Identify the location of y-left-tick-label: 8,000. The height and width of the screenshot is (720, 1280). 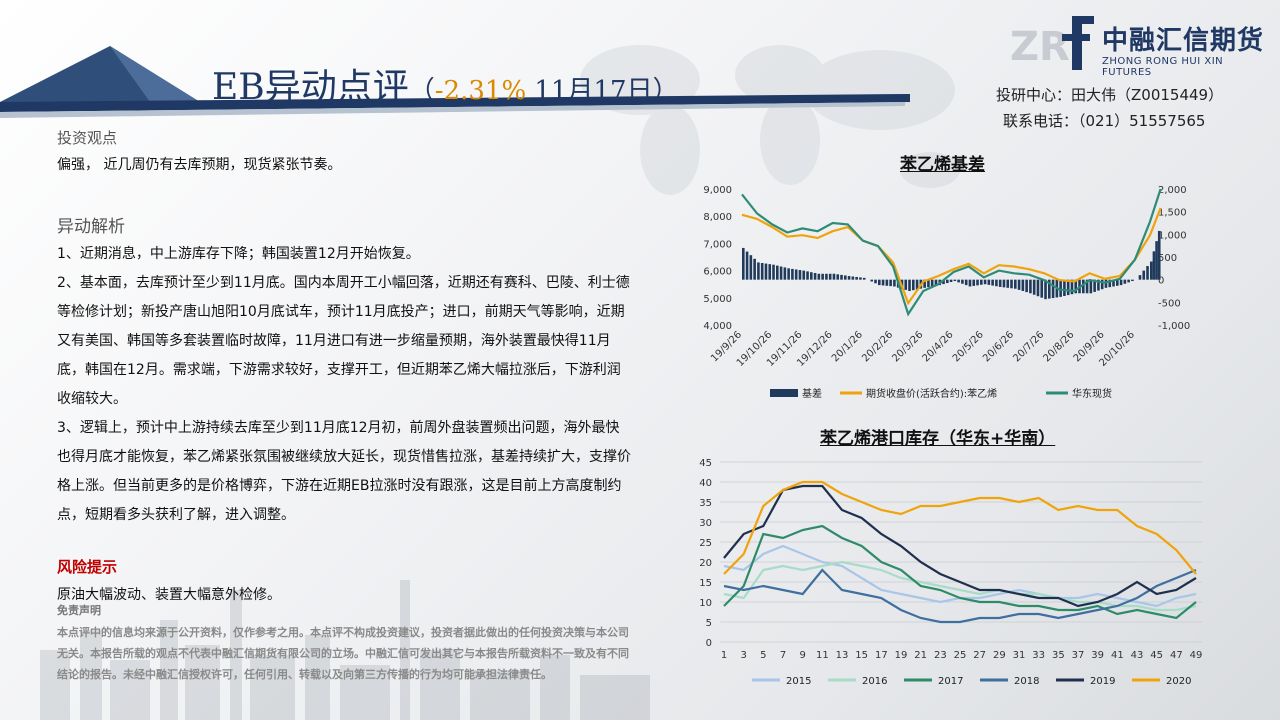
(717, 217).